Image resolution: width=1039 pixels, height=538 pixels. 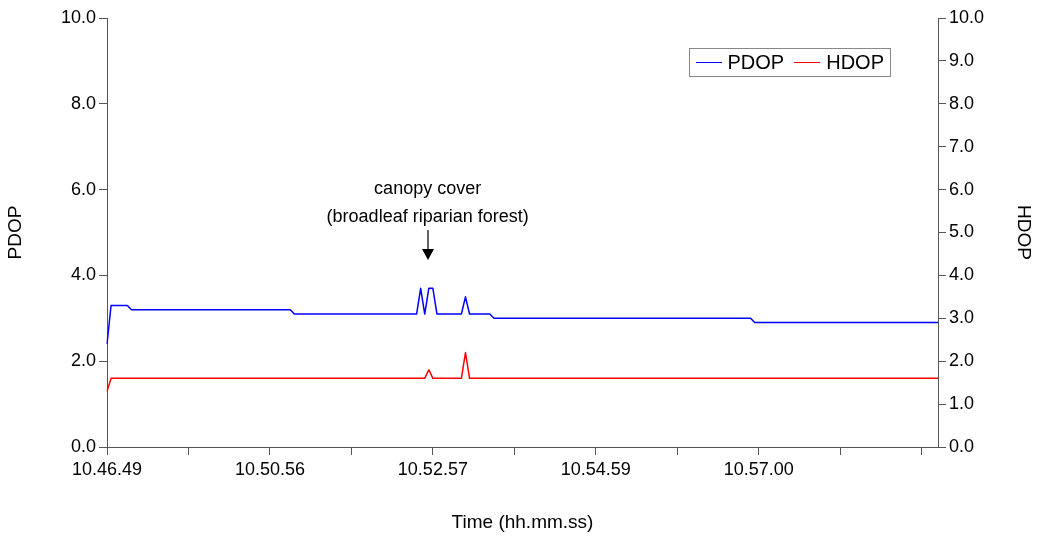 What do you see at coordinates (756, 62) in the screenshot?
I see `legend-label: PDOP` at bounding box center [756, 62].